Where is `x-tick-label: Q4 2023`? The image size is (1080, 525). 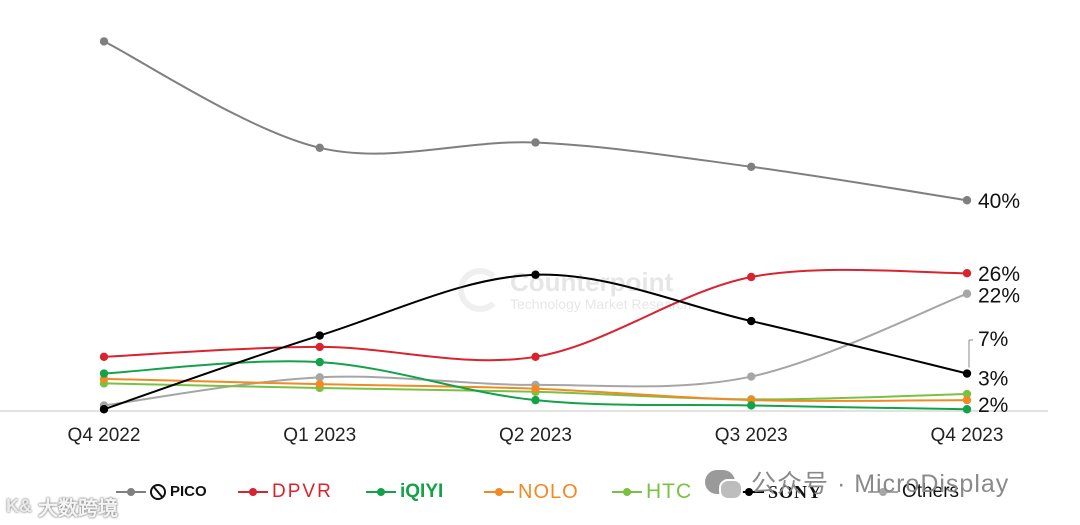 x-tick-label: Q4 2023 is located at coordinates (967, 435).